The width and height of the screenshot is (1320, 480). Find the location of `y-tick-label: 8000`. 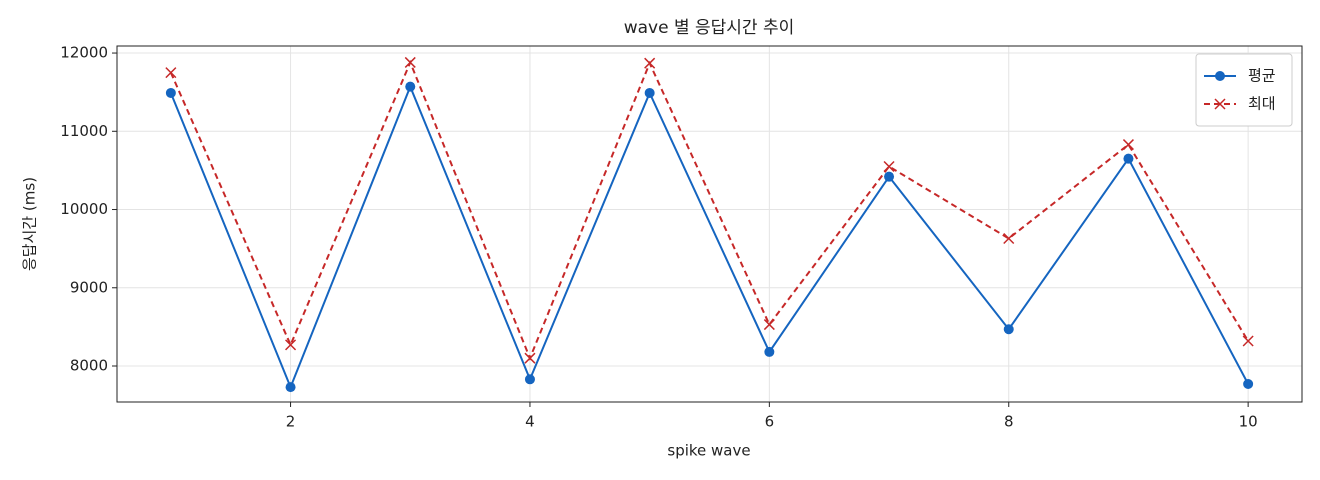

y-tick-label: 8000 is located at coordinates (89, 366).